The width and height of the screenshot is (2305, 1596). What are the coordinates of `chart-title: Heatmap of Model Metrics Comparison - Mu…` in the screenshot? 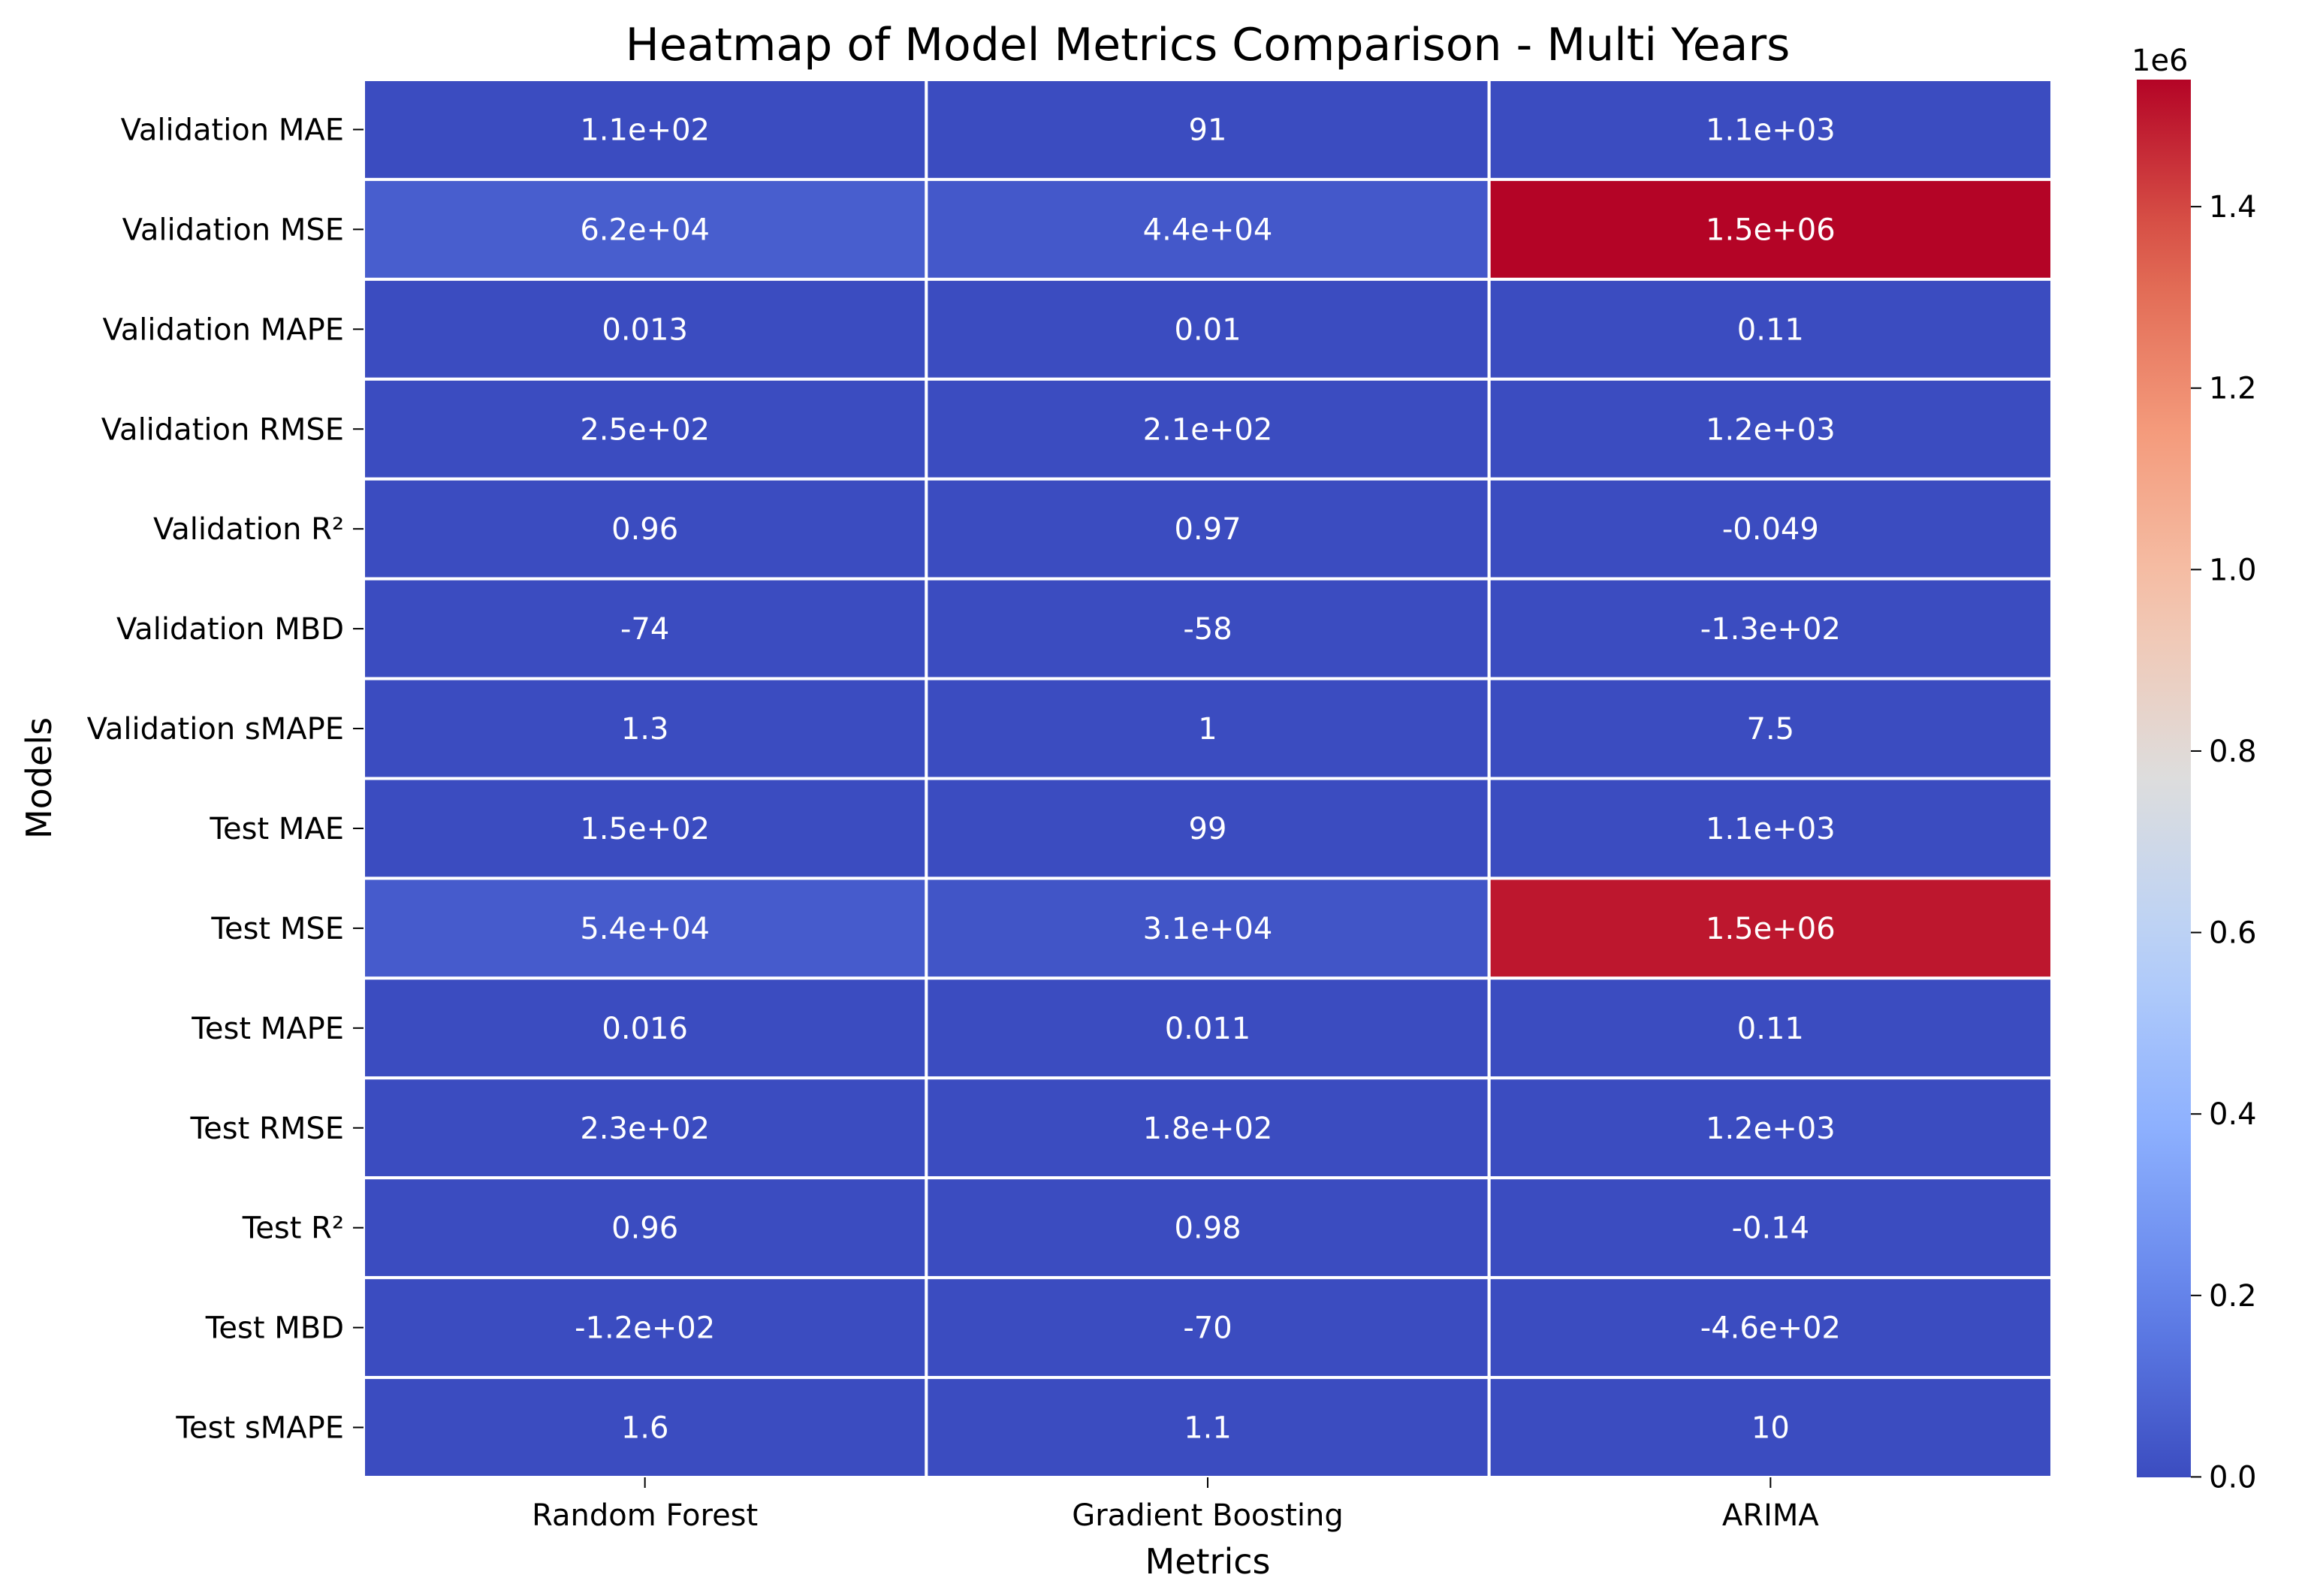 It's located at (1208, 45).